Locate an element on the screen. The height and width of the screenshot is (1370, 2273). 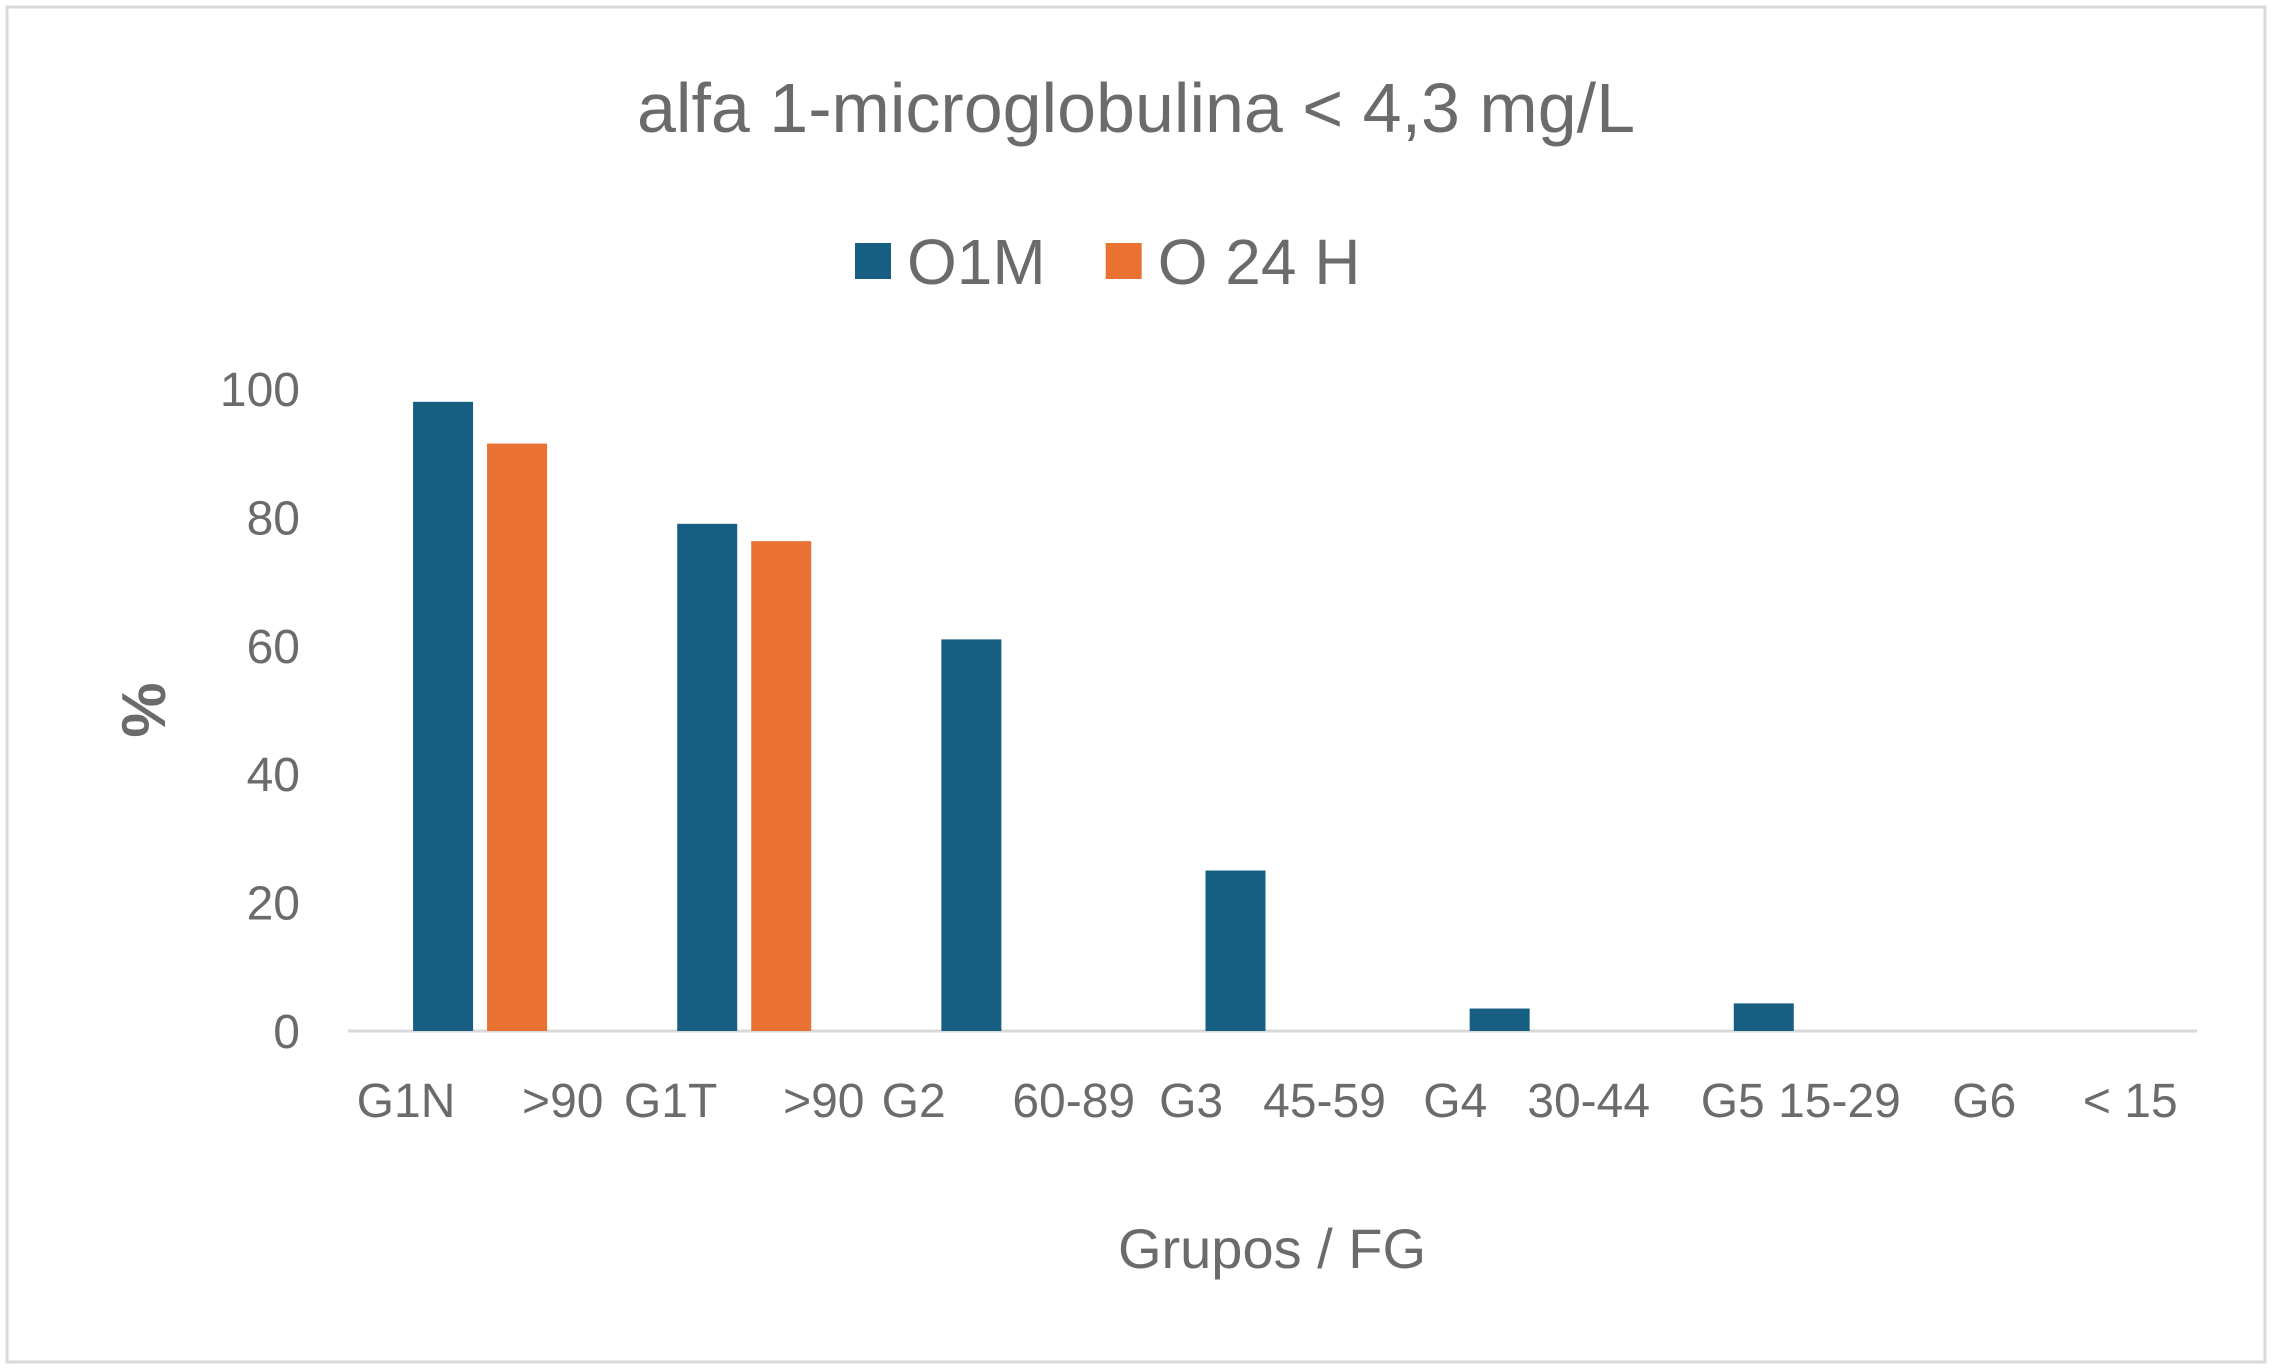
legend: O1M O 24 H is located at coordinates (1107, 262).